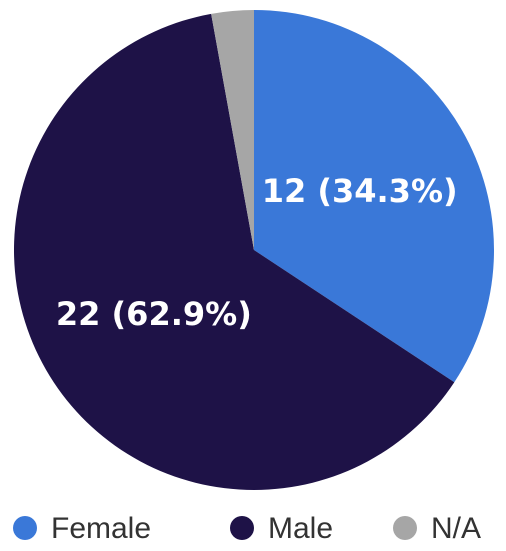  What do you see at coordinates (101, 528) in the screenshot?
I see `legend-label: Female` at bounding box center [101, 528].